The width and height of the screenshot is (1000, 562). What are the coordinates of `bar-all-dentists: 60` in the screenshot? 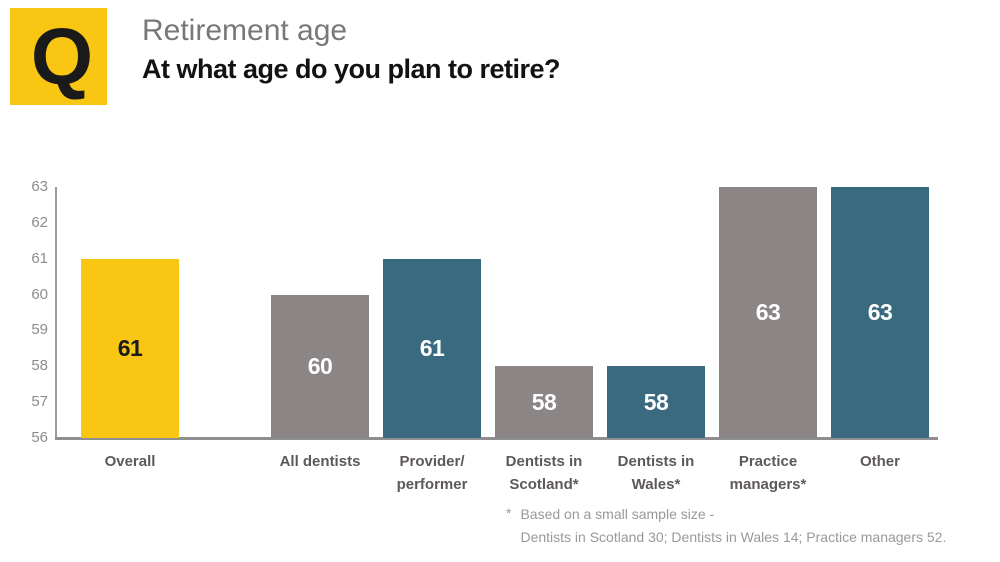 It's located at (320, 366).